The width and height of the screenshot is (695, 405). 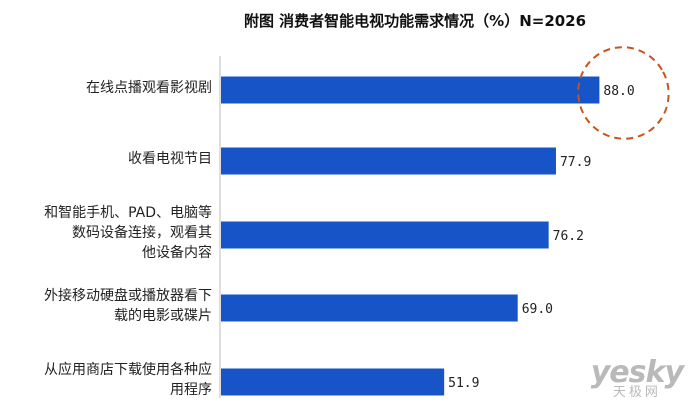 I want to click on category-label-5: 从应用商店下载使用各种应 用程序, so click(x=128, y=380).